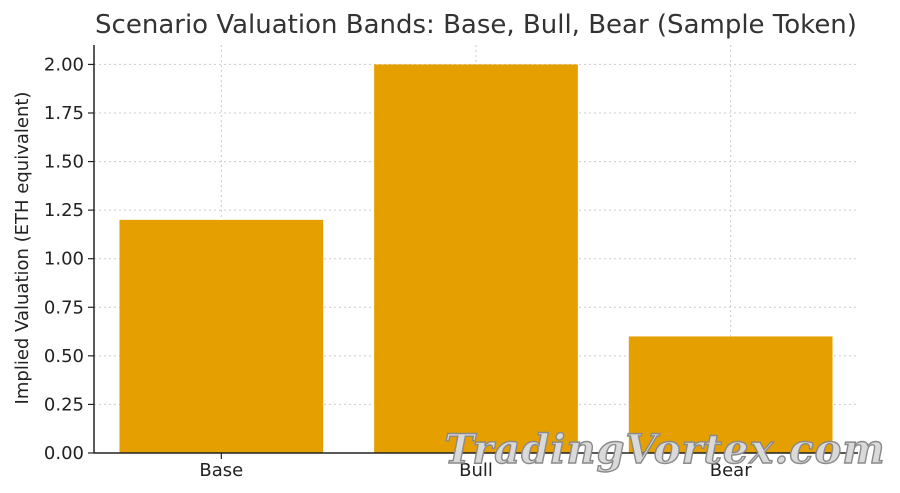  What do you see at coordinates (730, 394) in the screenshot?
I see `bar-bear` at bounding box center [730, 394].